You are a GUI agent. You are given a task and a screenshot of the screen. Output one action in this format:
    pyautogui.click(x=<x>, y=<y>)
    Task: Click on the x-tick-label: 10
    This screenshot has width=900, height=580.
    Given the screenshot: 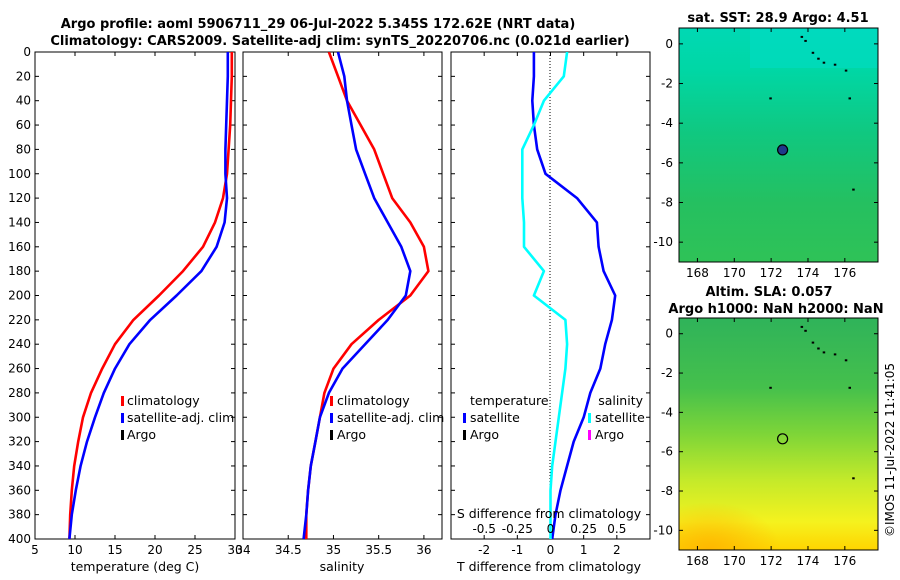 What is the action you would take?
    pyautogui.click(x=74, y=550)
    